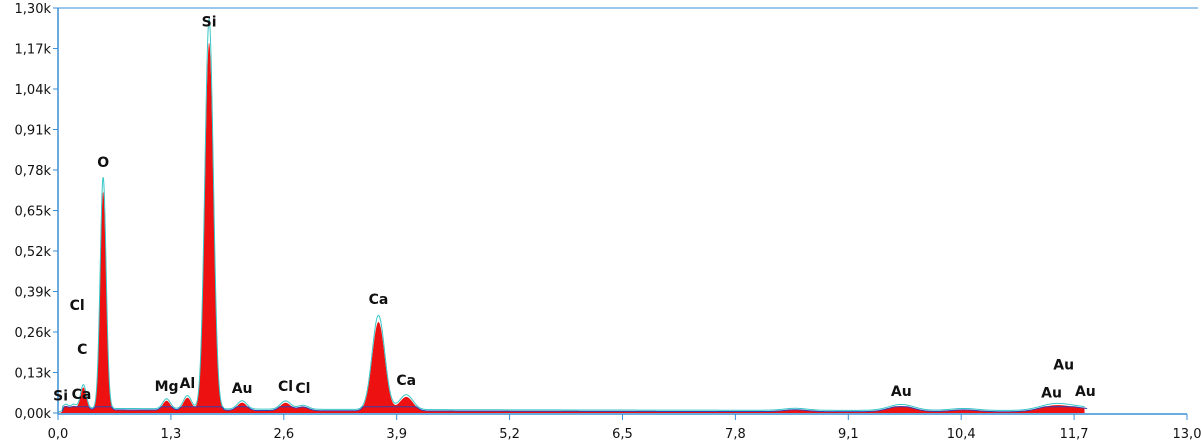 The height and width of the screenshot is (446, 1201). Describe the element at coordinates (33, 131) in the screenshot. I see `y-tick-label: 0,91k` at that location.